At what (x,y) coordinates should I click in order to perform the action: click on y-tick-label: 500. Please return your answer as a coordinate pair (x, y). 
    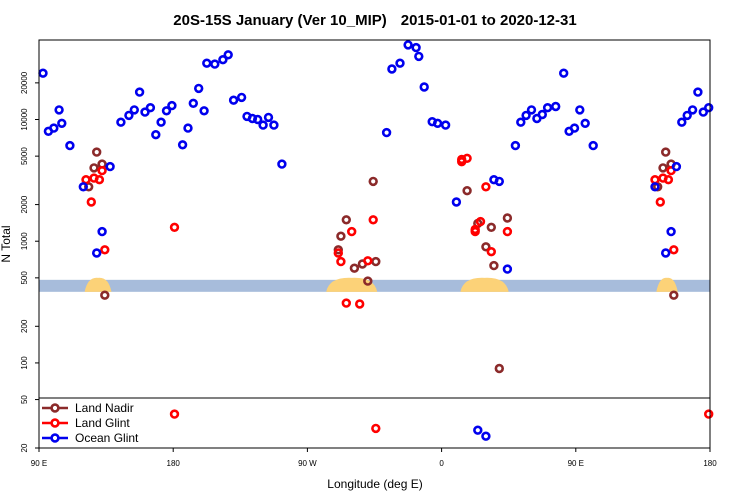
    Looking at the image, I should click on (24, 278).